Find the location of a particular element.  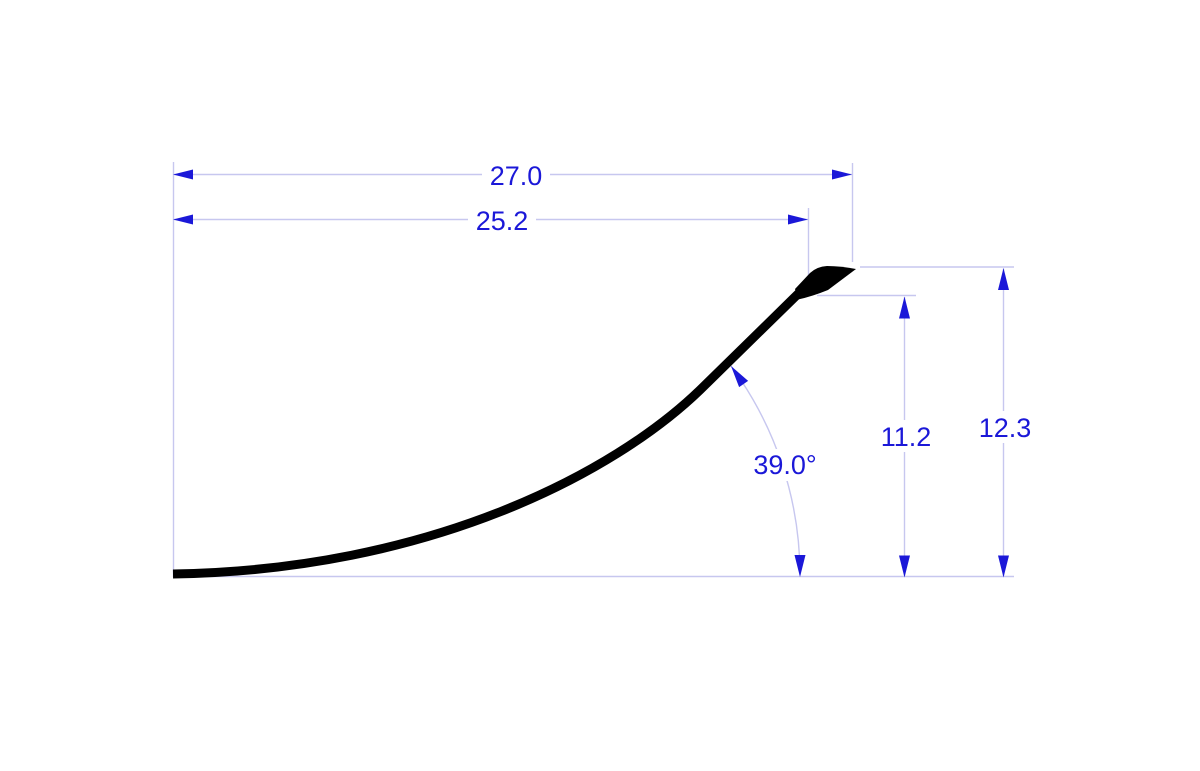

arrowhead-lip-top is located at coordinates (904, 307).